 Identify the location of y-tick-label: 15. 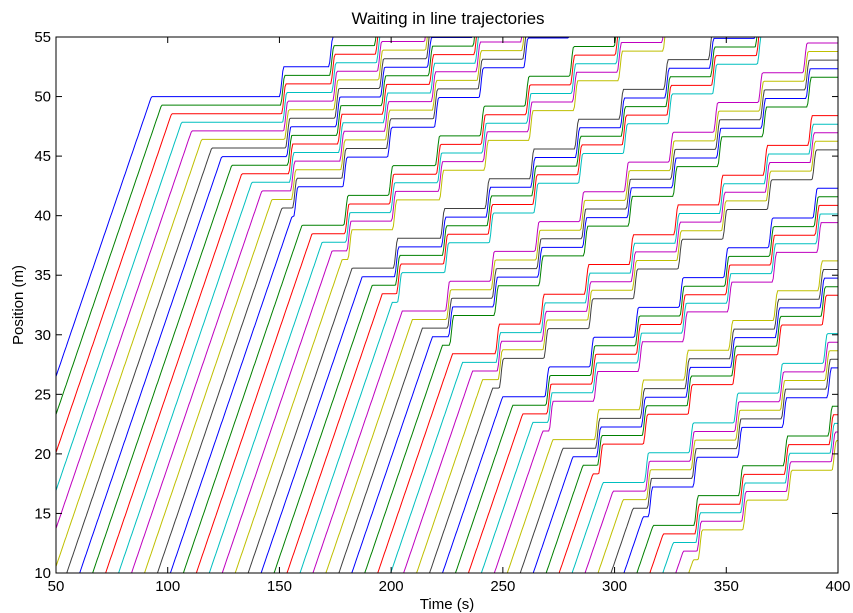
(42, 513).